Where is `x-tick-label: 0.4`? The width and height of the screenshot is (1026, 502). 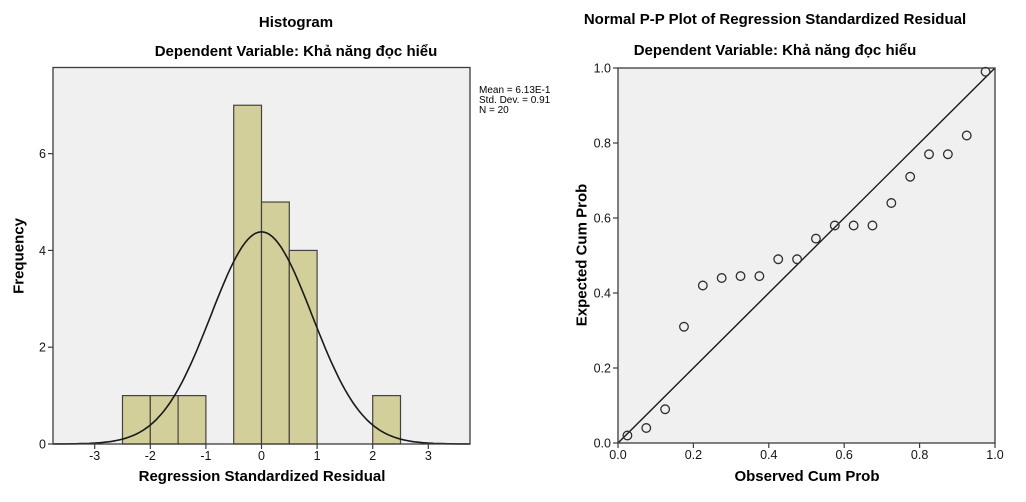
x-tick-label: 0.4 is located at coordinates (768, 455).